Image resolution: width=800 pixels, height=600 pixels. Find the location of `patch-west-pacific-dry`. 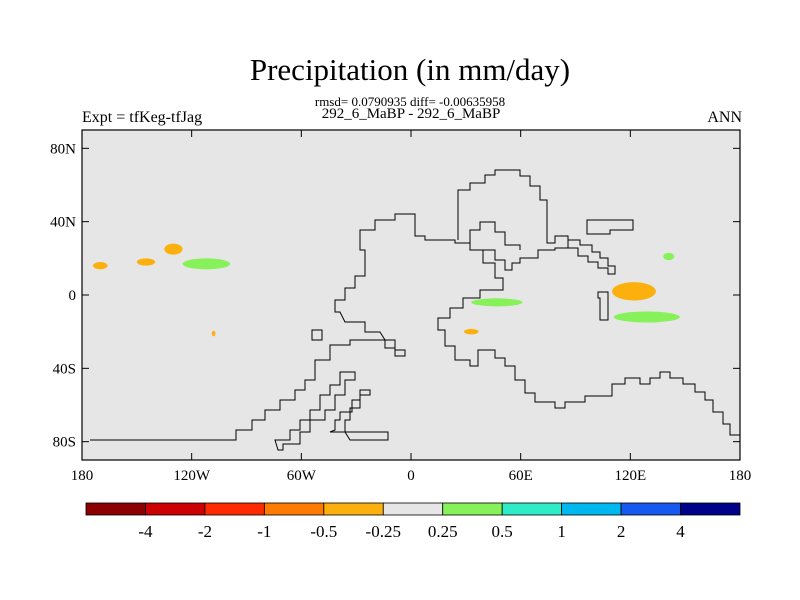

patch-west-pacific-dry is located at coordinates (634, 291).